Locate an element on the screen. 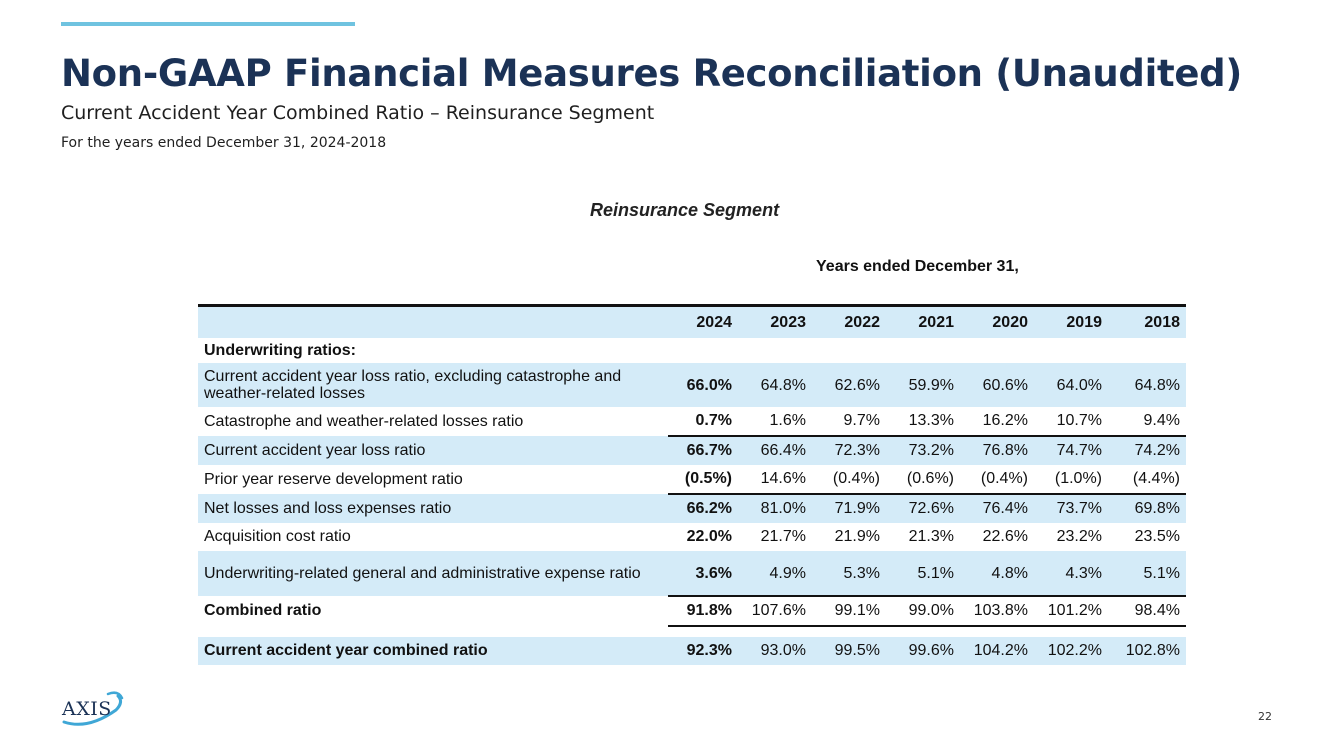  row-value: 103.8% is located at coordinates (997, 611).